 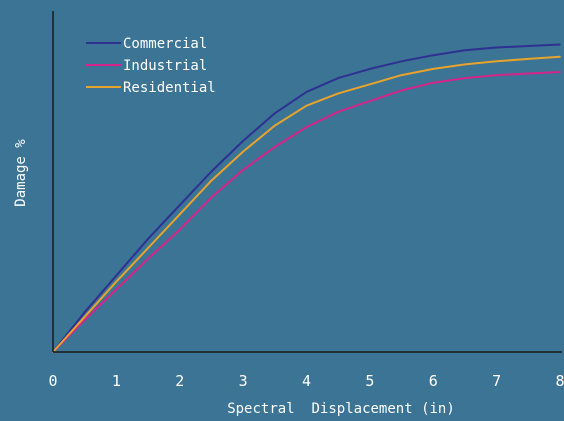 I want to click on x-tick-label: 3, so click(x=243, y=381).